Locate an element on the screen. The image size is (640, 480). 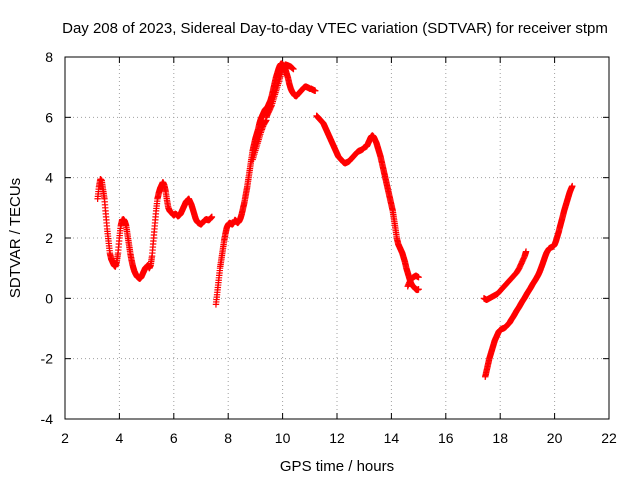
y-tick-label: 0 is located at coordinates (49, 298).